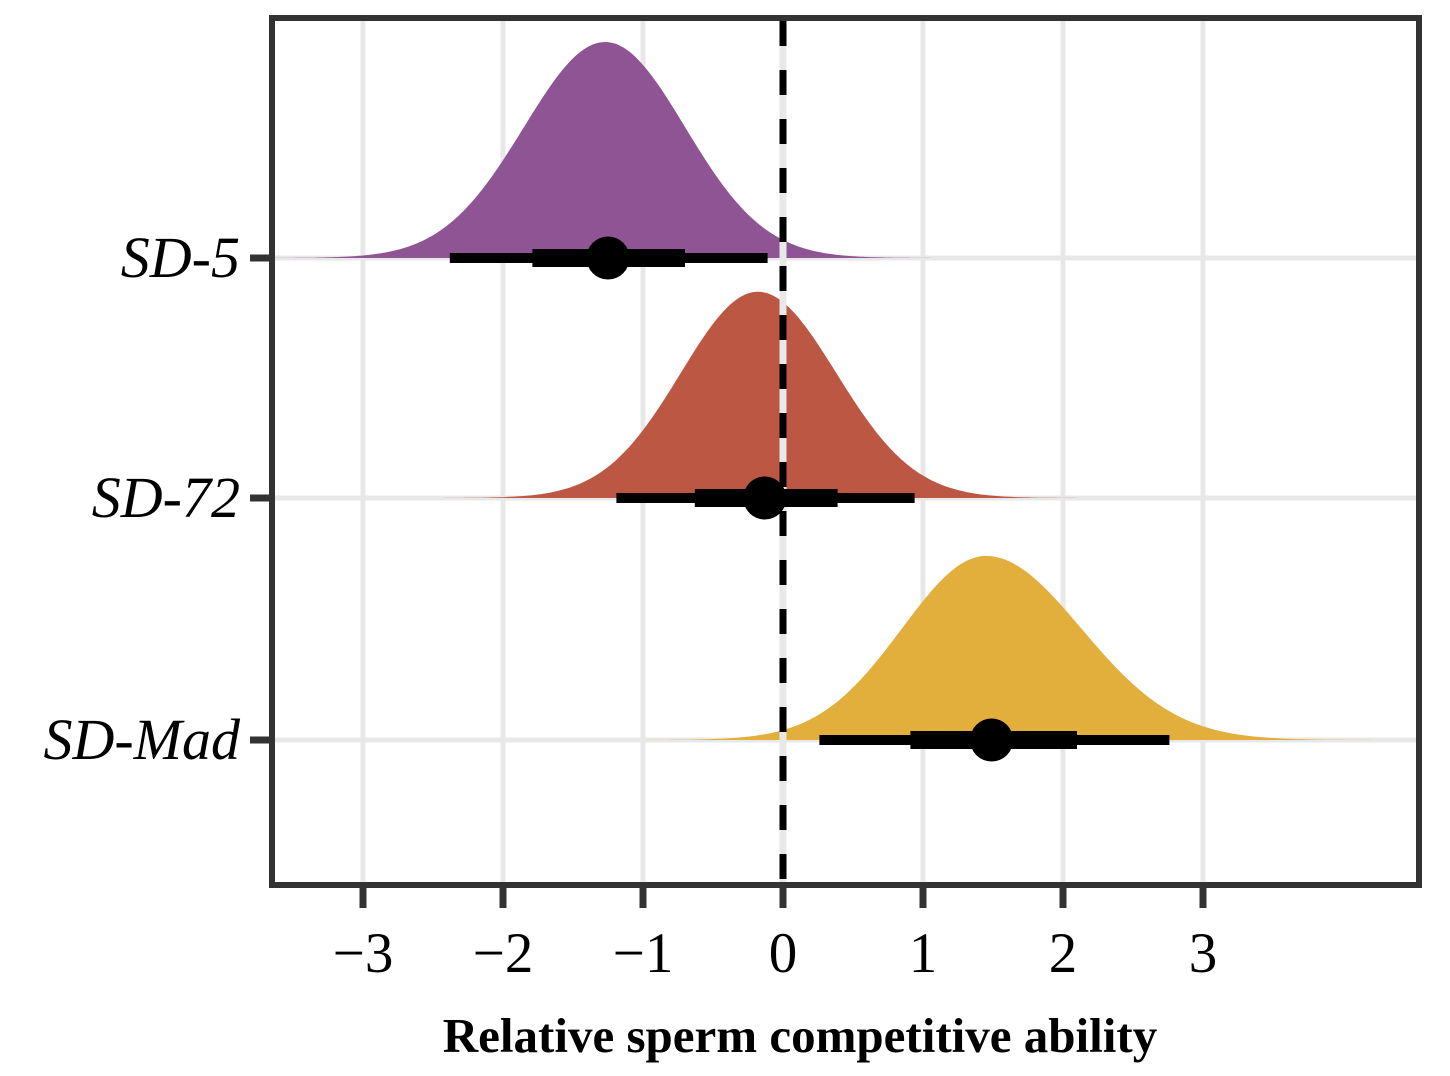 Image resolution: width=1450 pixels, height=1076 pixels. Describe the element at coordinates (142, 739) in the screenshot. I see `y-axis-label-sdmad: SD-Mad` at that location.